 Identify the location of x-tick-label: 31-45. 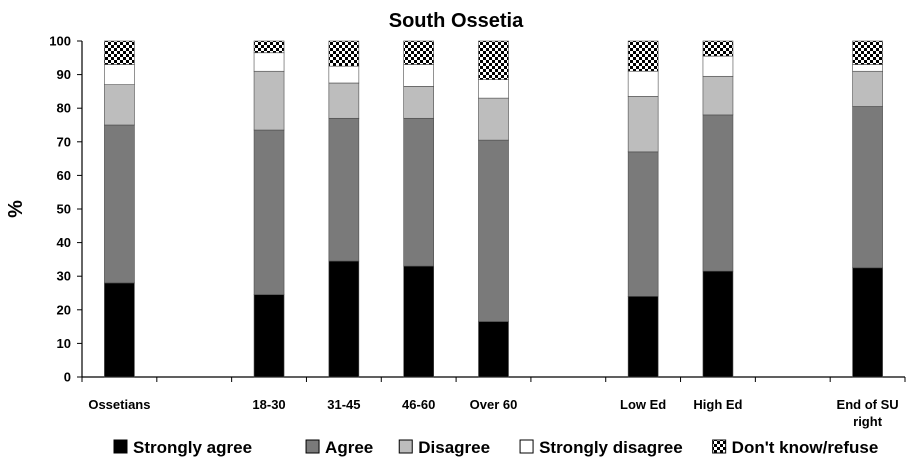
(343, 404).